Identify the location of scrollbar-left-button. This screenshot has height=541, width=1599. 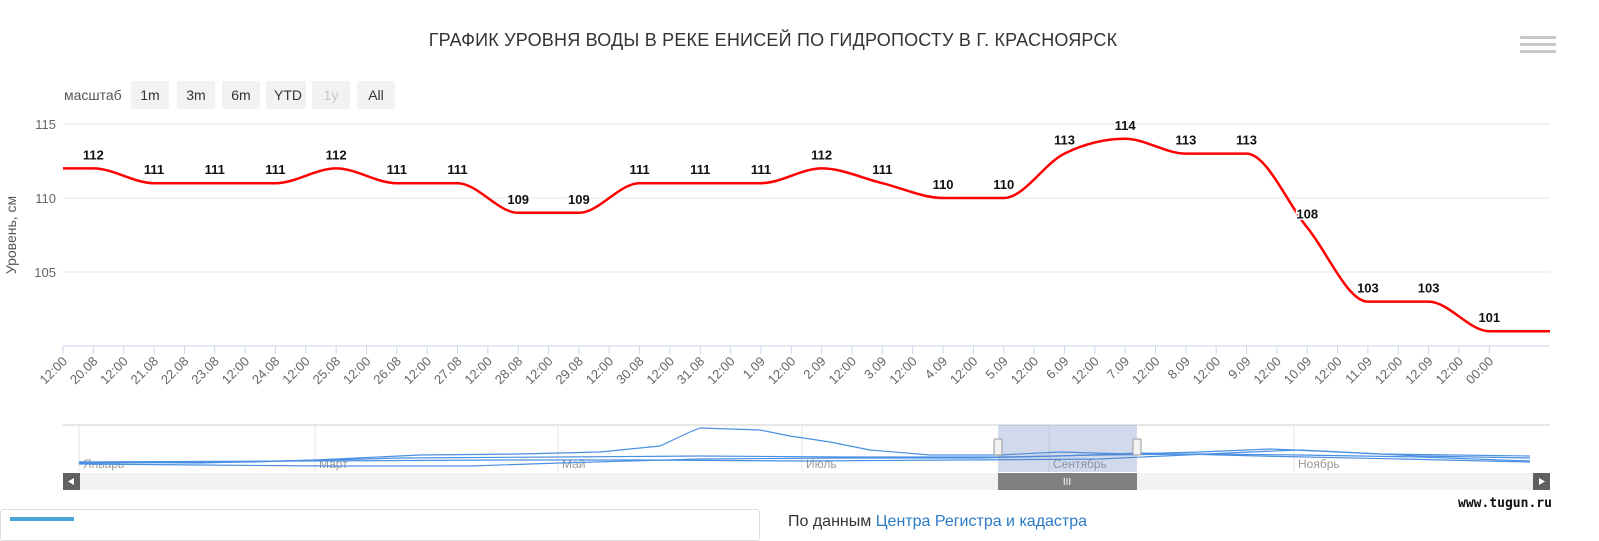
(71, 481).